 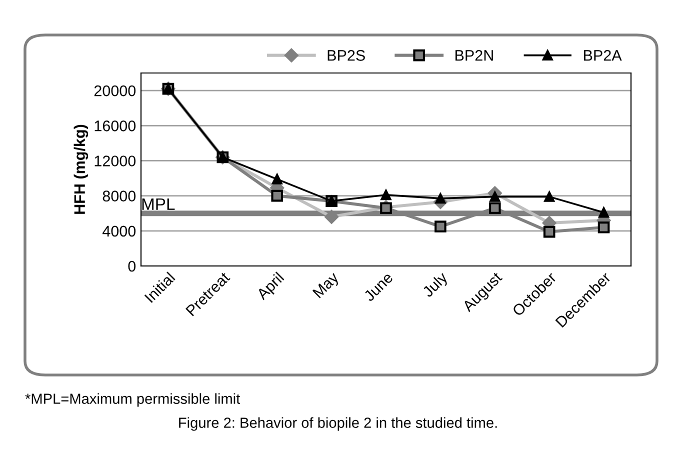 What do you see at coordinates (115, 90) in the screenshot?
I see `y-tick-label: 20000` at bounding box center [115, 90].